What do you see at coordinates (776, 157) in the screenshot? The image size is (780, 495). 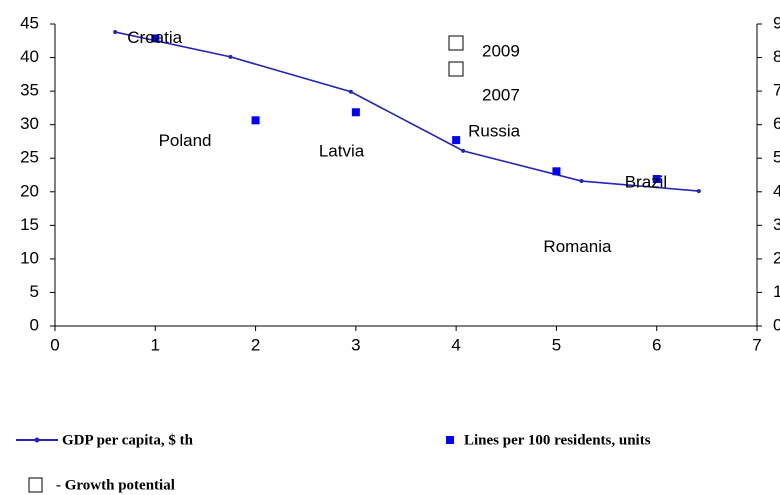 I see `y2-tick-label: 5` at bounding box center [776, 157].